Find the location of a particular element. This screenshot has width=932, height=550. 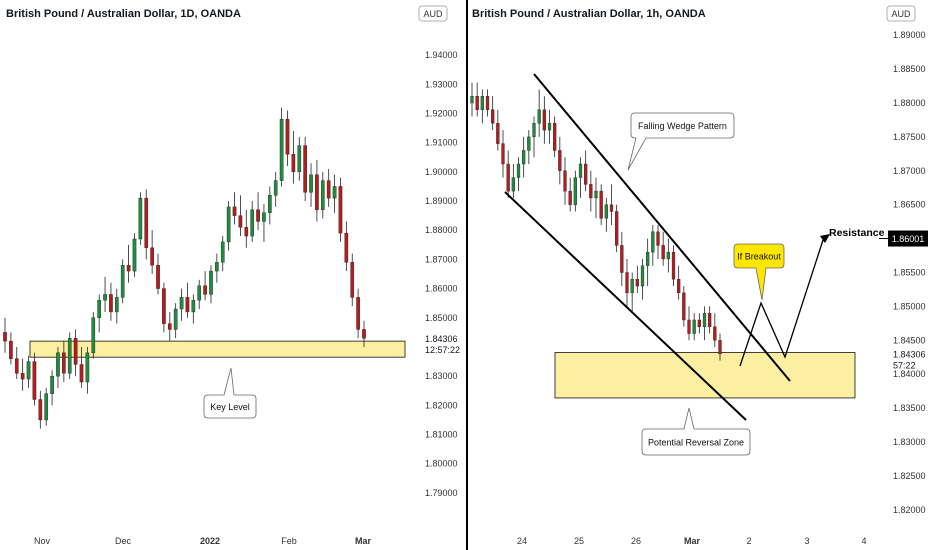

resistance-price-badge is located at coordinates (908, 238).